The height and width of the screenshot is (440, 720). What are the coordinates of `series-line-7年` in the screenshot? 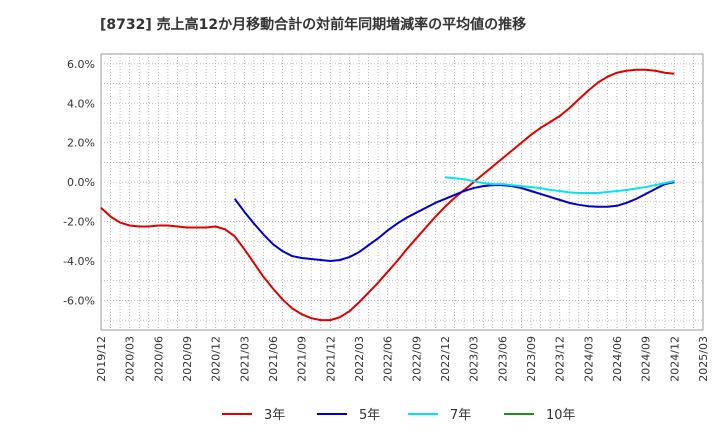 It's located at (559, 185).